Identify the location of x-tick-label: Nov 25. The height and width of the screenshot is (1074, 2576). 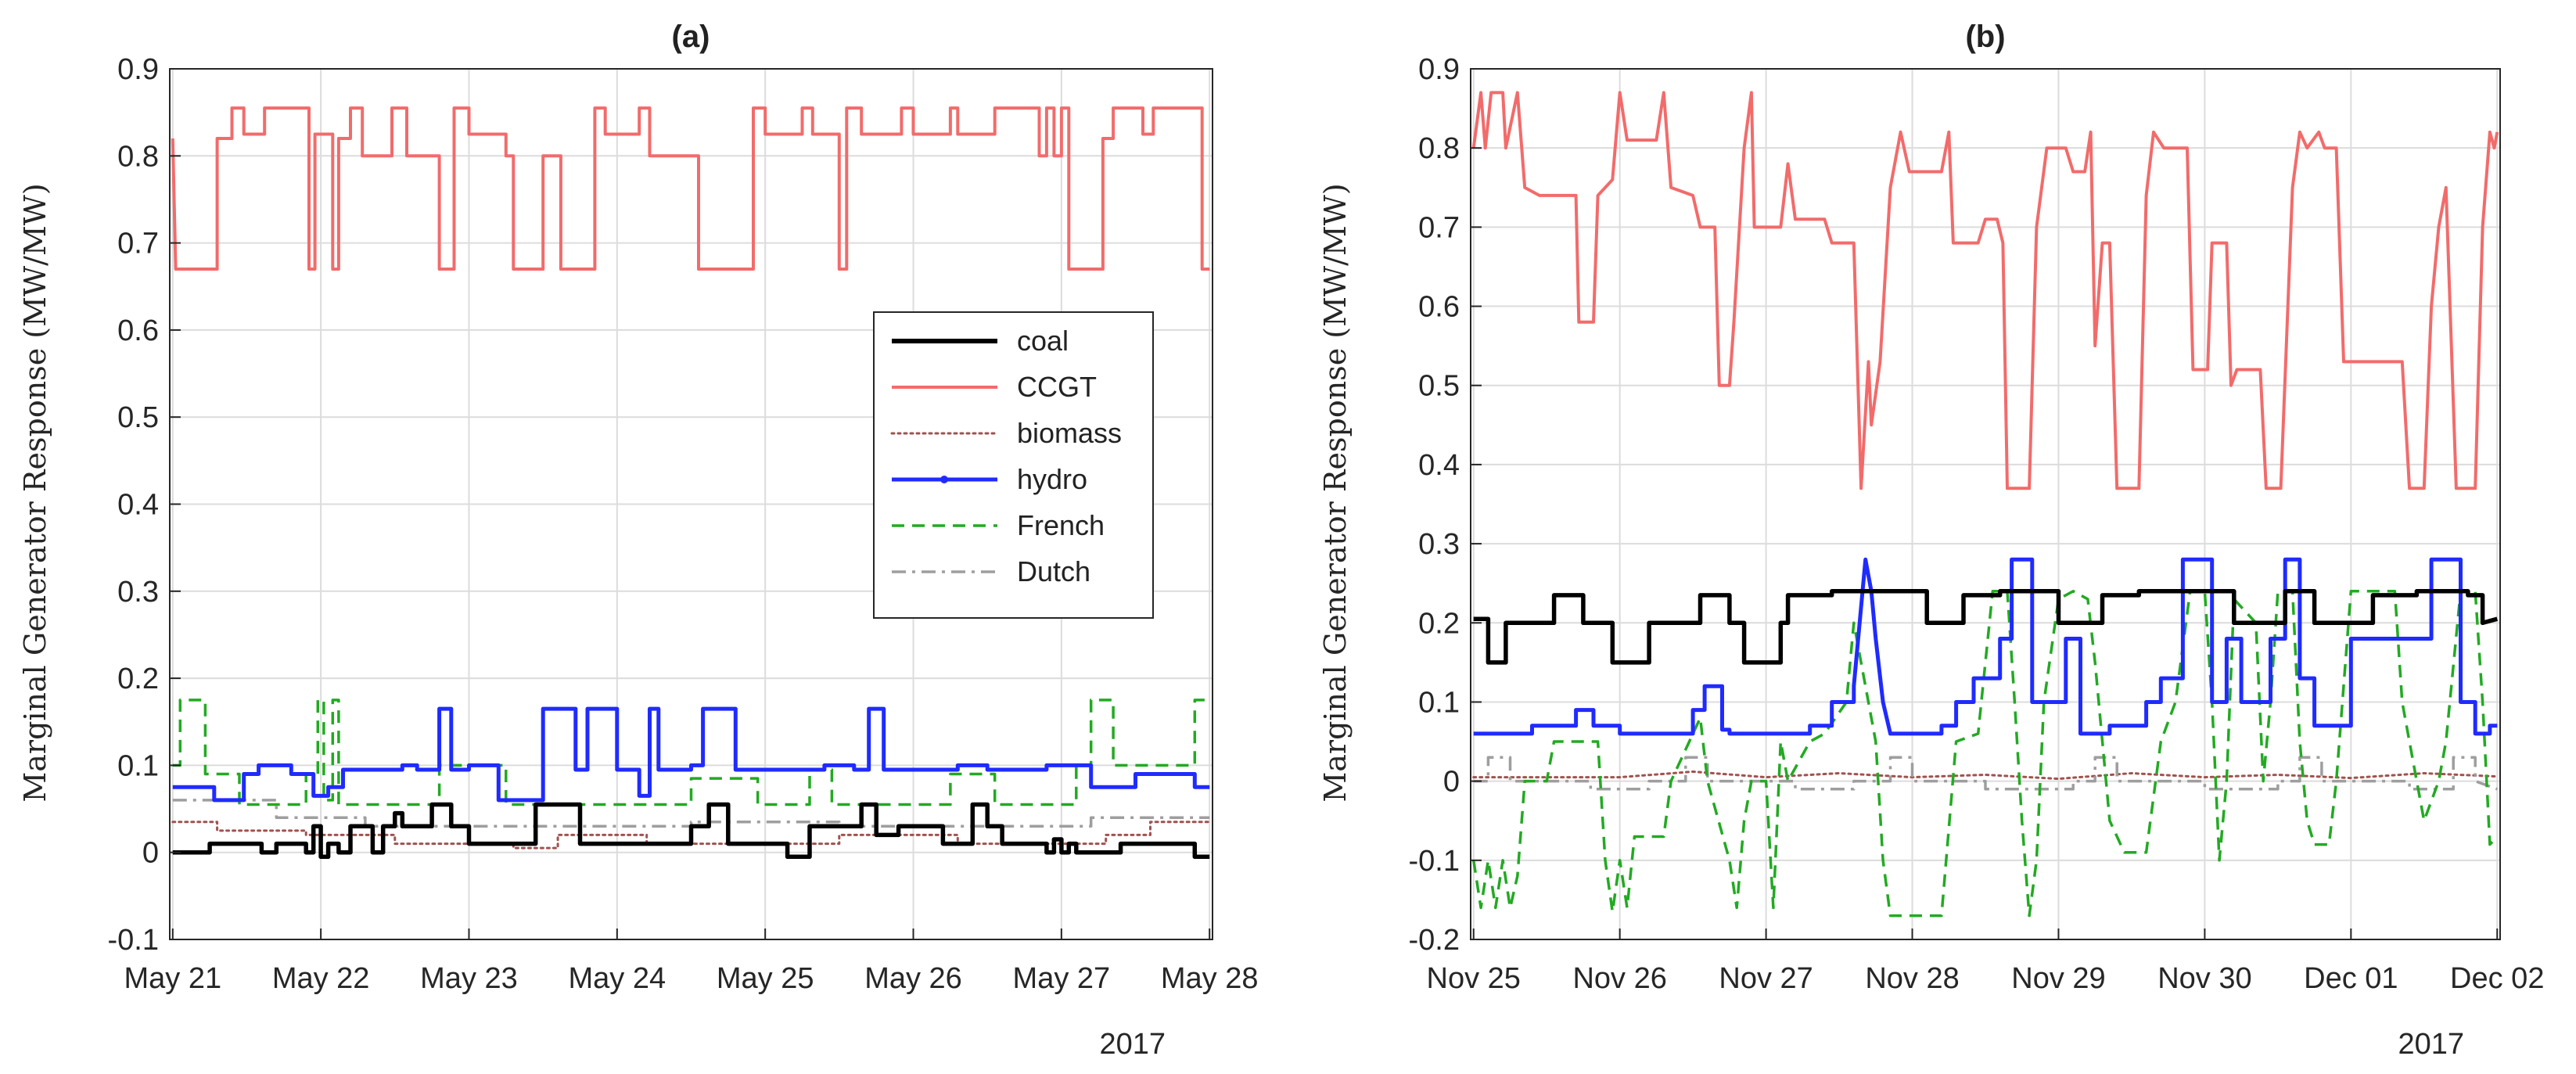
(1474, 978).